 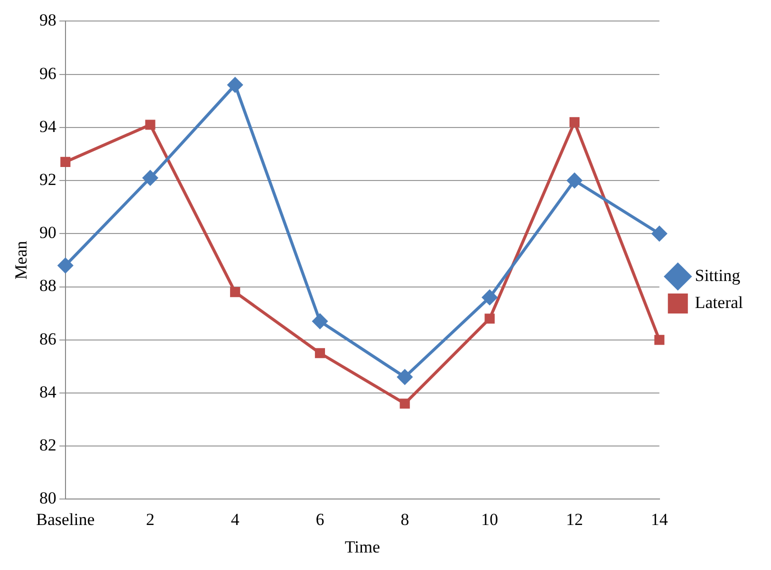 I want to click on legend-label: Lateral, so click(x=719, y=302).